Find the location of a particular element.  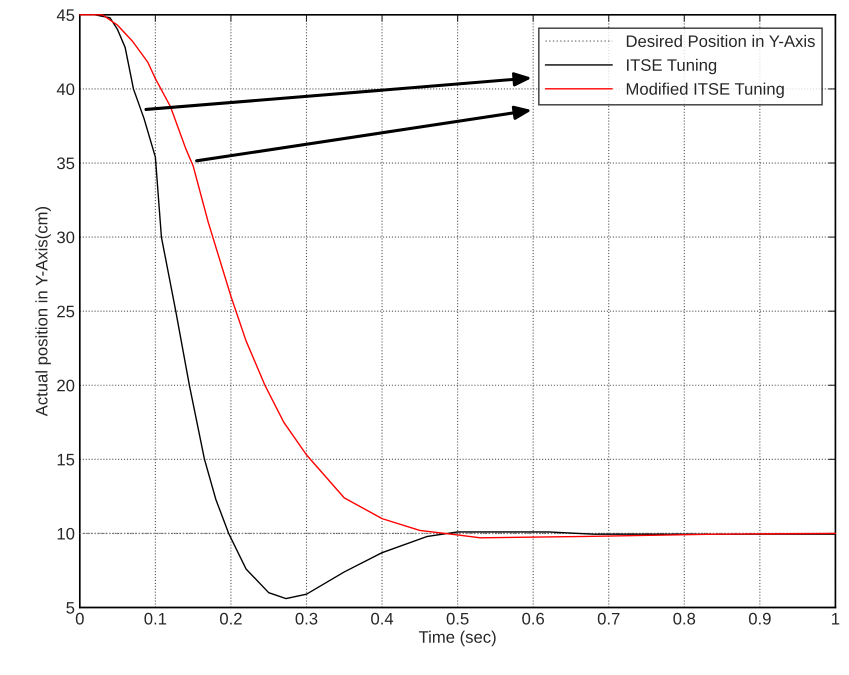

x-tick-label: 0.4 is located at coordinates (382, 618).